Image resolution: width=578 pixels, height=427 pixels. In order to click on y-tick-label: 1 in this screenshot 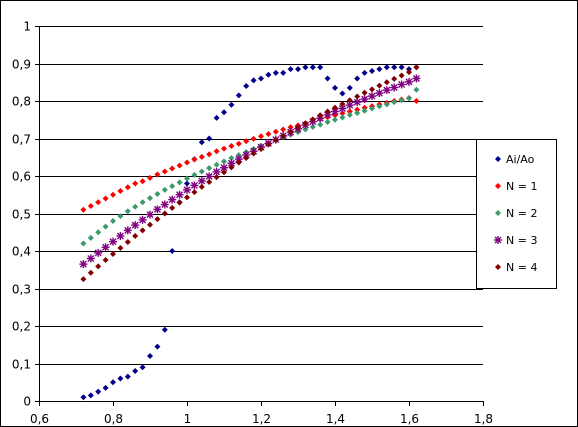, I will do `click(27, 27)`.